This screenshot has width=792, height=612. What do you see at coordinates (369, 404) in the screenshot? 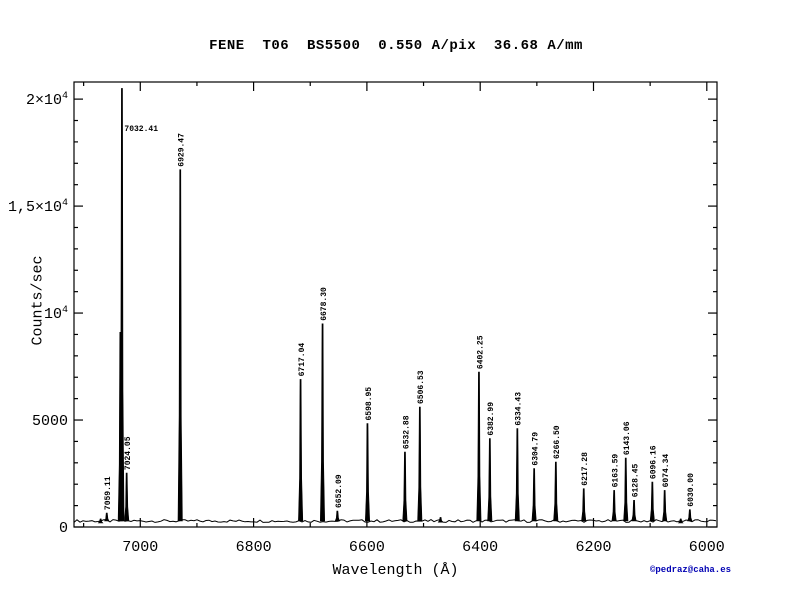
I see `peak-label: 6598.95` at bounding box center [369, 404].